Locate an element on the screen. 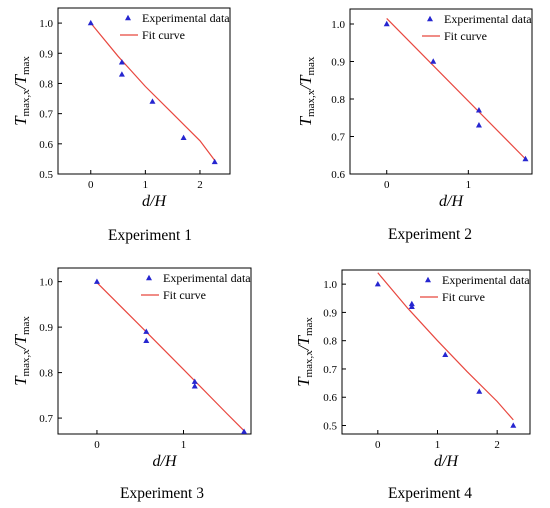 The height and width of the screenshot is (508, 550). chart-caption: Experiment 1 is located at coordinates (150, 235).